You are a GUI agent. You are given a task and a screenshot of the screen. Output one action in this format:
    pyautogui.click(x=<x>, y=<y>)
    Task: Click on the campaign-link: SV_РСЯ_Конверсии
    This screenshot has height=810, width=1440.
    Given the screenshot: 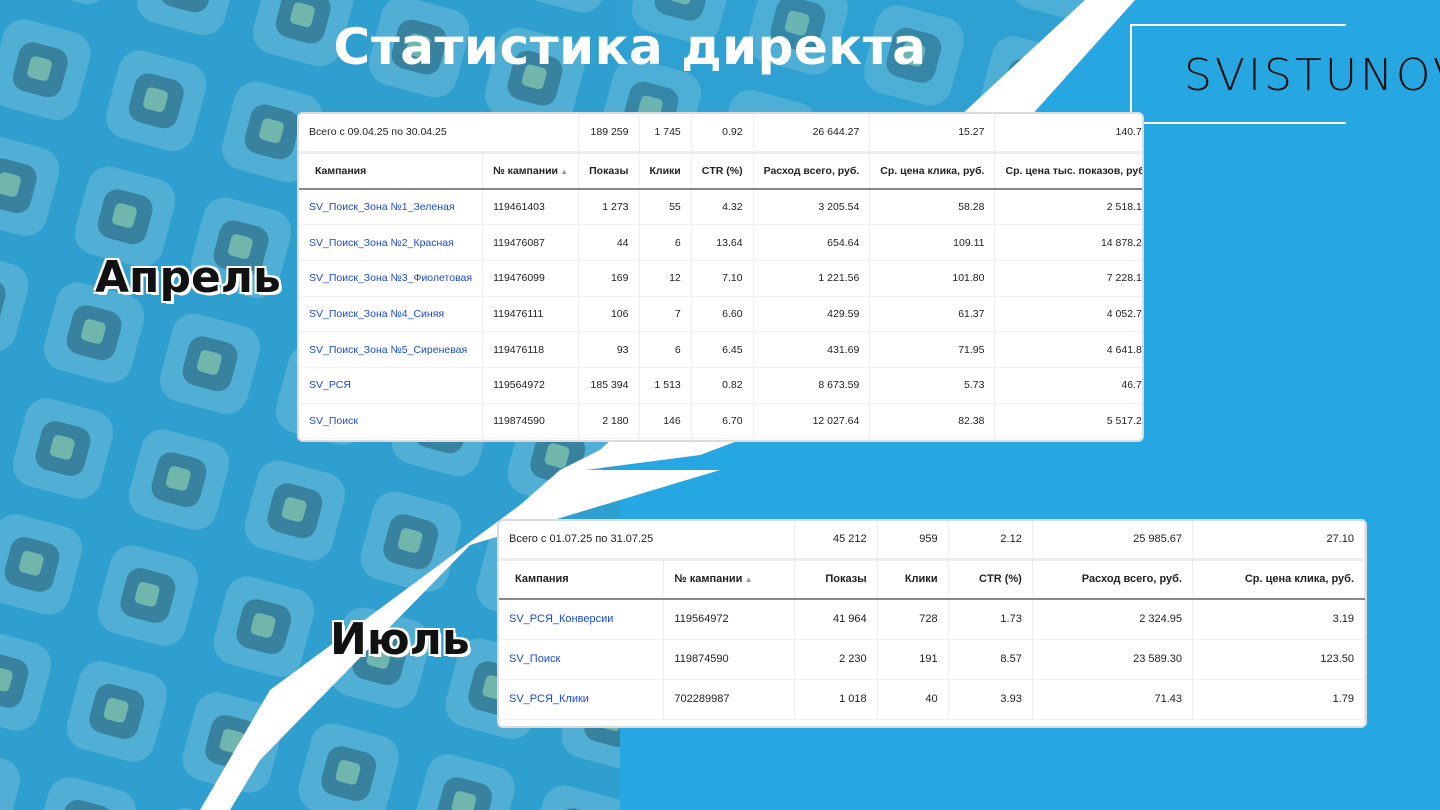 What is the action you would take?
    pyautogui.click(x=561, y=619)
    